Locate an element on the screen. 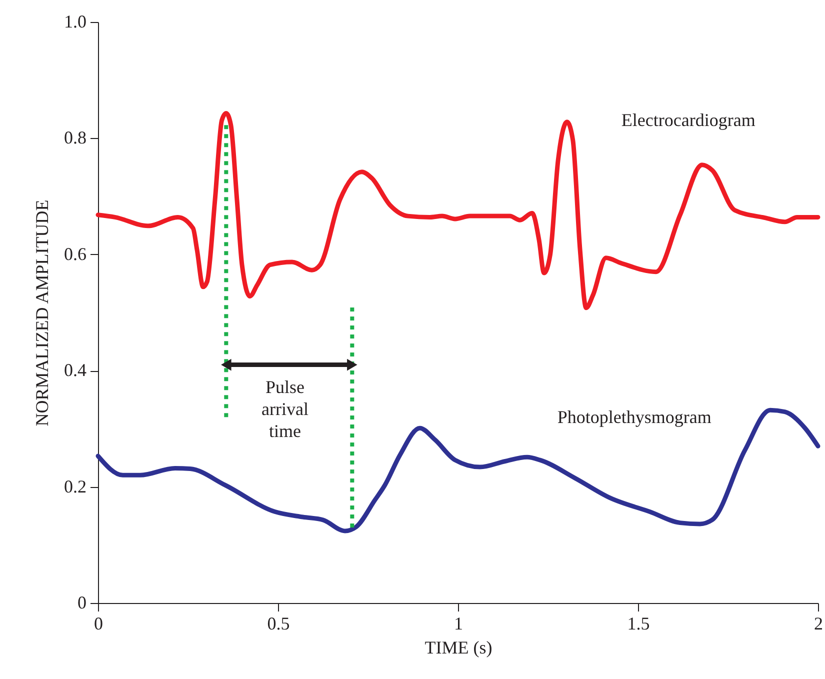 The height and width of the screenshot is (679, 825). text: Electrocardiogram is located at coordinates (688, 120).